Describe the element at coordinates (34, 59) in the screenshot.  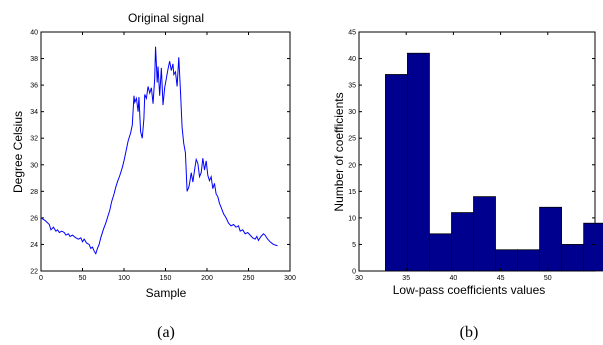
I see `chart-a-y-tick-label: 38` at that location.